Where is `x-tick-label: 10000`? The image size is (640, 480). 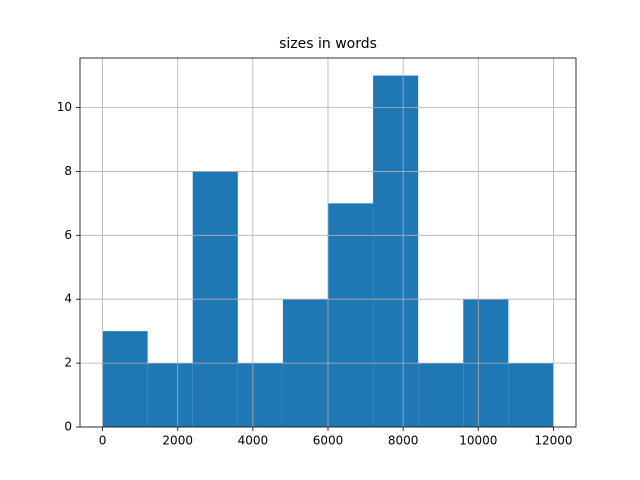 x-tick-label: 10000 is located at coordinates (478, 441).